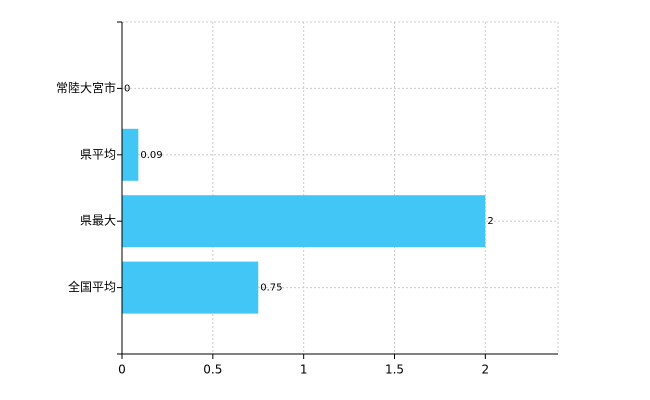  What do you see at coordinates (394, 370) in the screenshot?
I see `x-tick-label: 1.5` at bounding box center [394, 370].